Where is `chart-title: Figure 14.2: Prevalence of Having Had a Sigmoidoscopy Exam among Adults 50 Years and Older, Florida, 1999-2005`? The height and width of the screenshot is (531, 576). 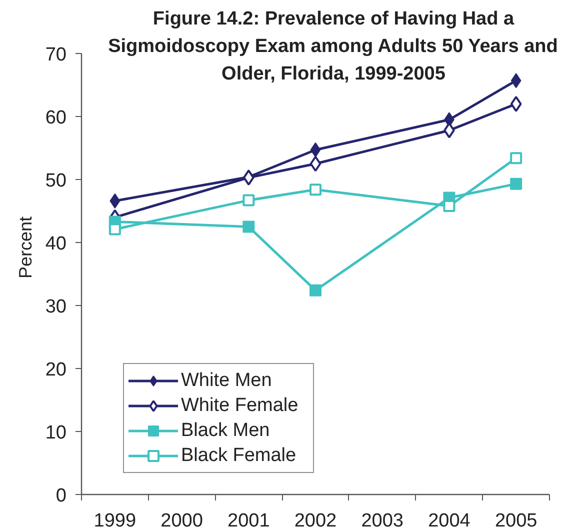 chart-title: Figure 14.2: Prevalence of Having Had a Sigmoidoscopy Exam among Adults 50 Years and Older, Florida, 1999-2005 is located at coordinates (333, 46).